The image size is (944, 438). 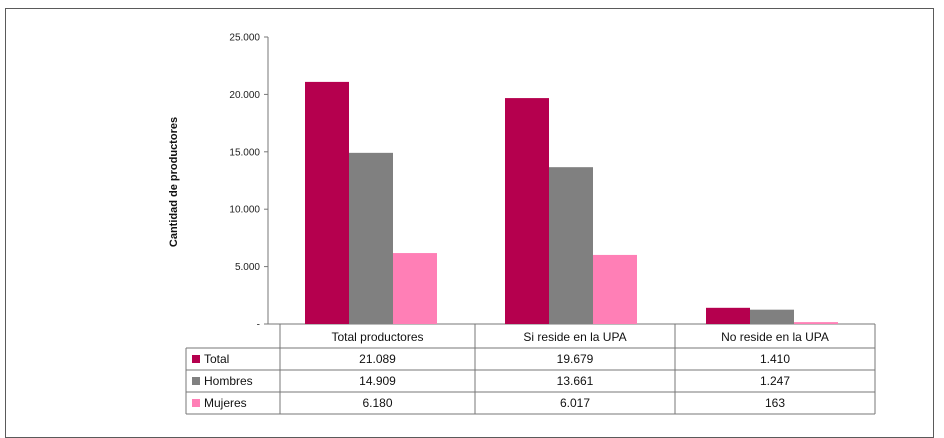 What do you see at coordinates (174, 182) in the screenshot?
I see `y-axis-label: Cantidad de productores` at bounding box center [174, 182].